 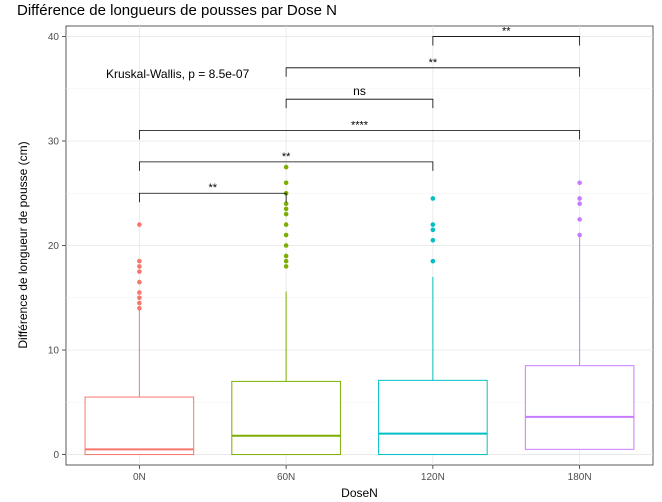 I want to click on x-tick-label: 120N, so click(x=433, y=477).